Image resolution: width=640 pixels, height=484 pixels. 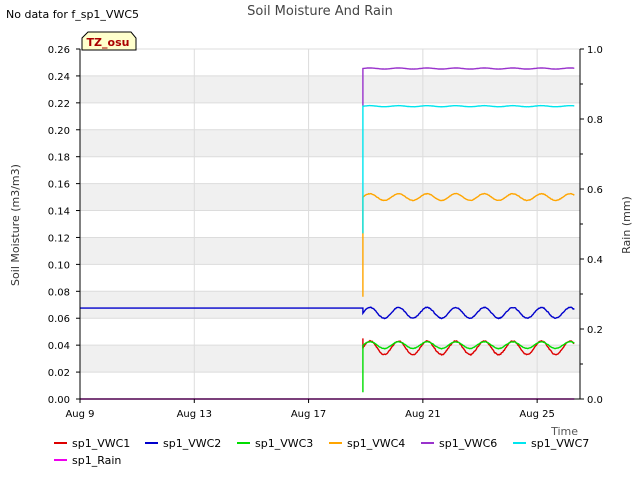 What do you see at coordinates (595, 190) in the screenshot?
I see `y2-tick-label: 0.6` at bounding box center [595, 190].